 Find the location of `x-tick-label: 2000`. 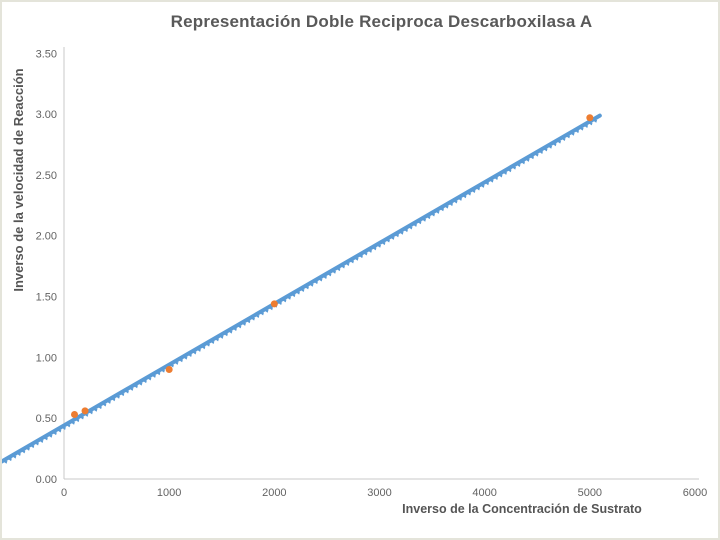

x-tick-label: 2000 is located at coordinates (274, 493).